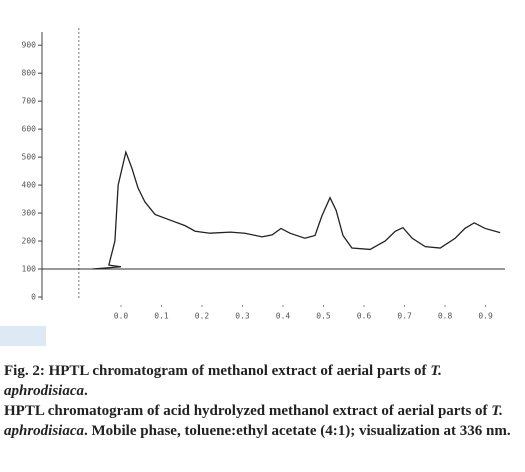 This screenshot has height=472, width=525. Describe the element at coordinates (202, 316) in the screenshot. I see `x-tick-label: 0.2` at that location.